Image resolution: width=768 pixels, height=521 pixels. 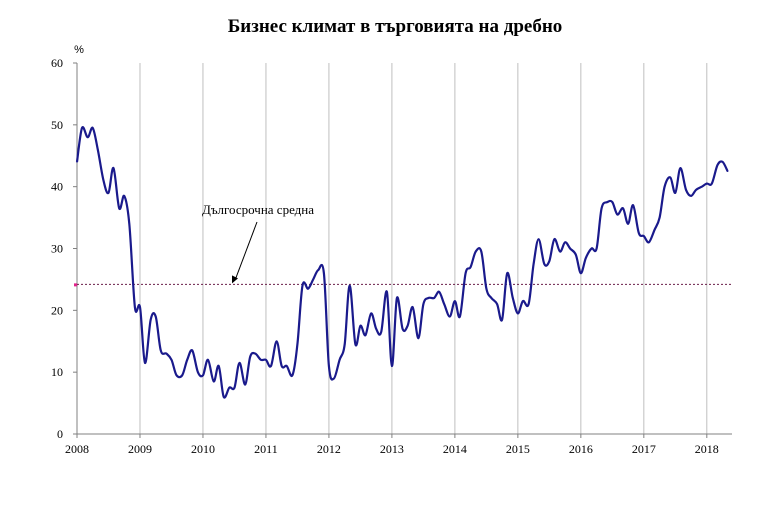 What do you see at coordinates (60, 434) in the screenshot?
I see `y-tick-label-0: 0` at bounding box center [60, 434].